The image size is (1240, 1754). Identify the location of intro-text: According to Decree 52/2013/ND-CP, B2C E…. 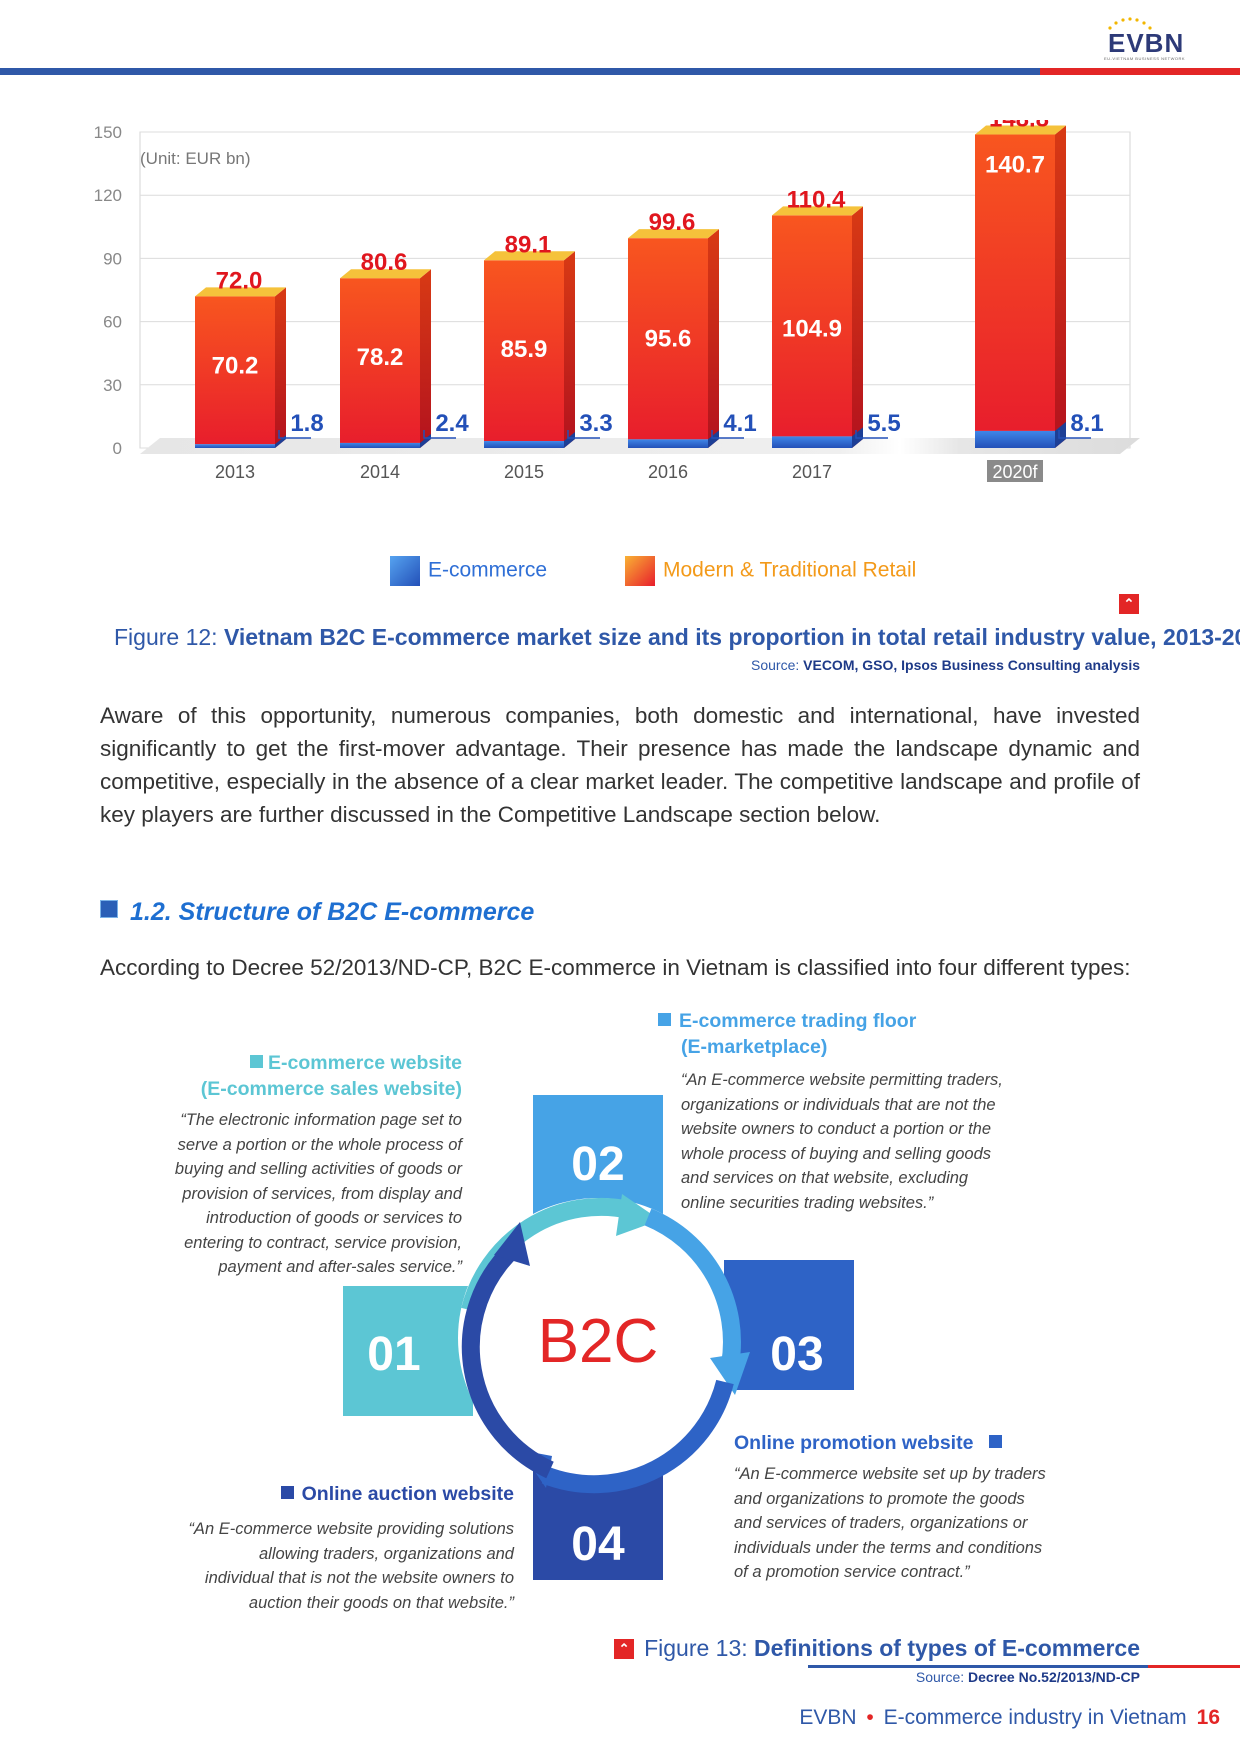
(615, 967).